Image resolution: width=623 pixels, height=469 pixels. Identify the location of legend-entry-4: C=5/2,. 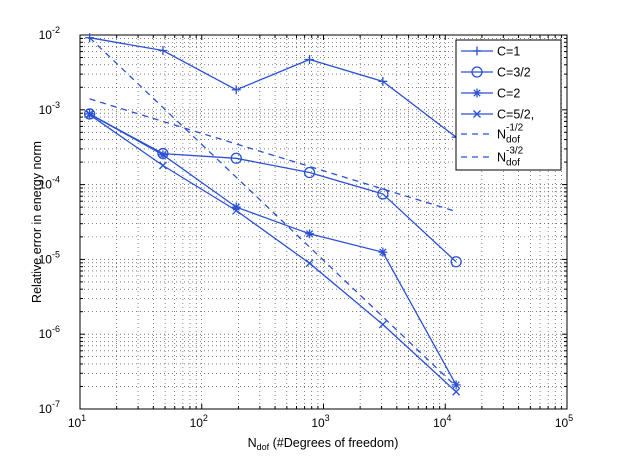
(497, 115).